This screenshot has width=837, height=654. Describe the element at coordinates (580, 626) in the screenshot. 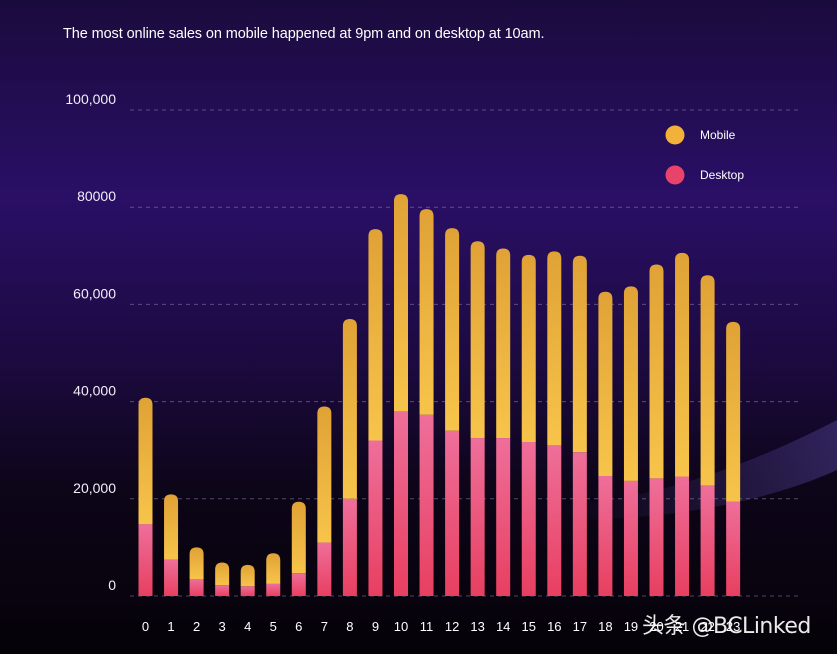

I see `x-tick-label: 17` at that location.